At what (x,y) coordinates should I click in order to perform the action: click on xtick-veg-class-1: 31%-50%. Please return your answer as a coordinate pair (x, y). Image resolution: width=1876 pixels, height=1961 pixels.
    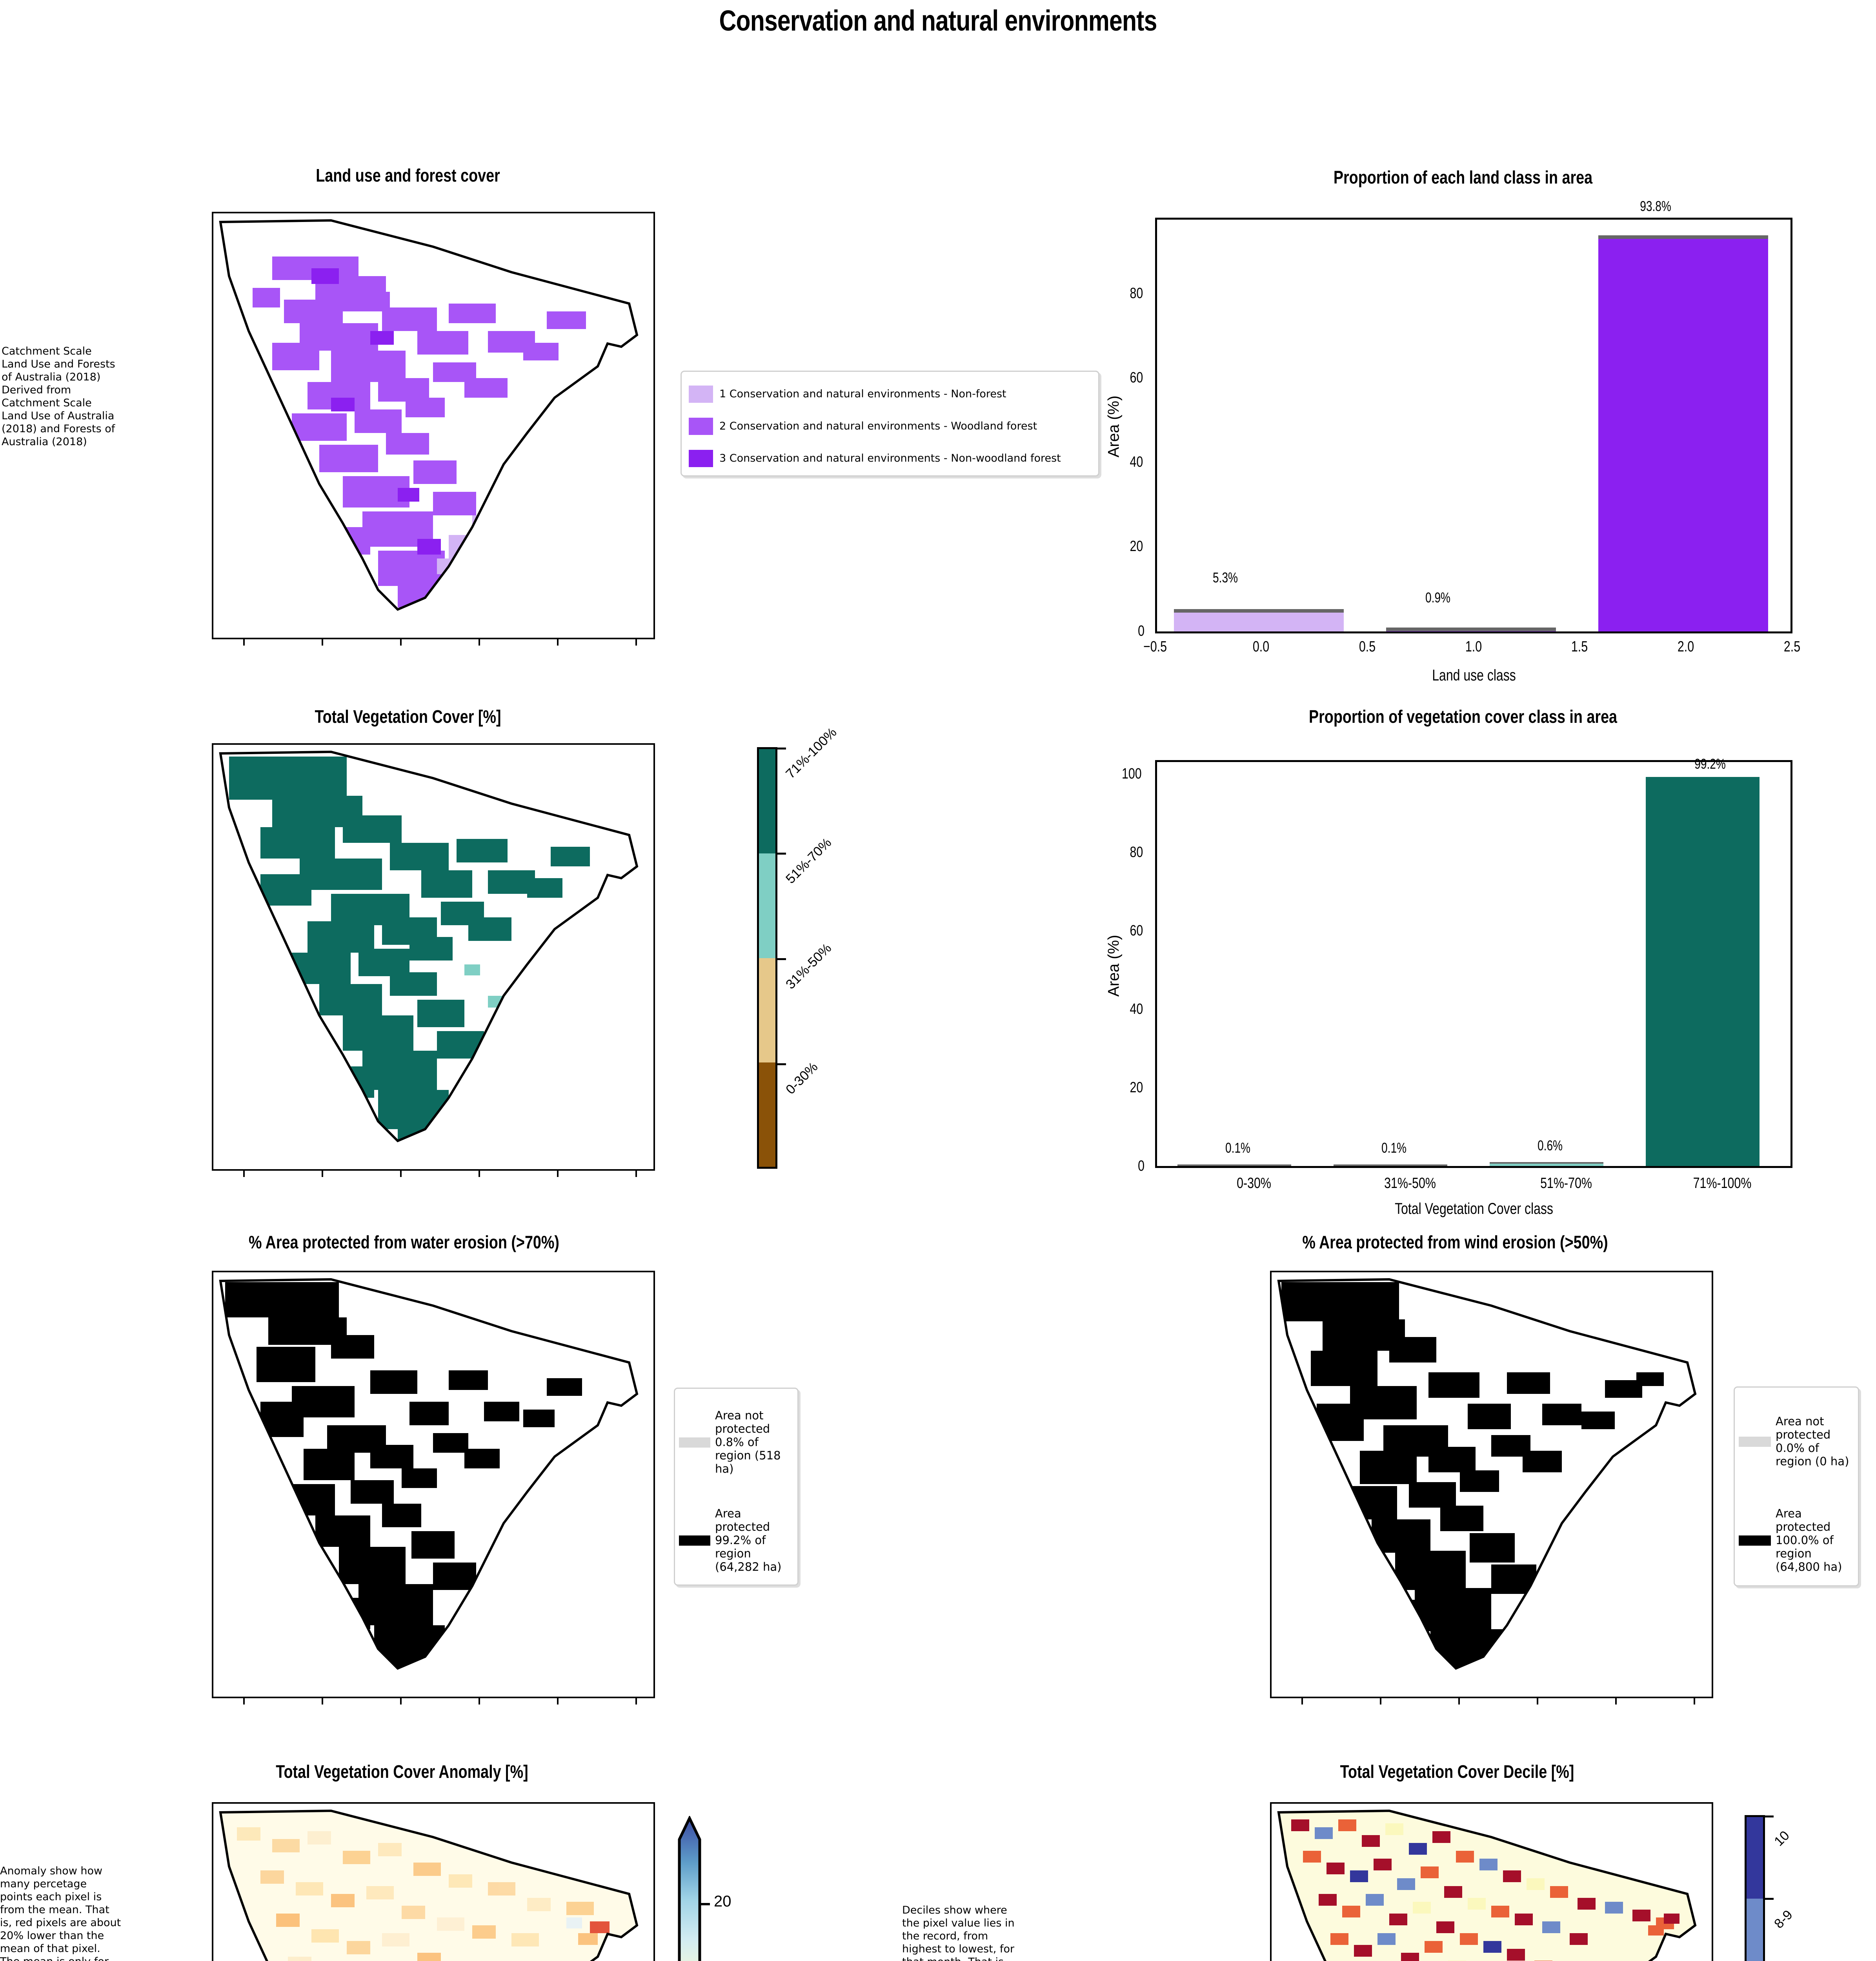
    Looking at the image, I should click on (1410, 1183).